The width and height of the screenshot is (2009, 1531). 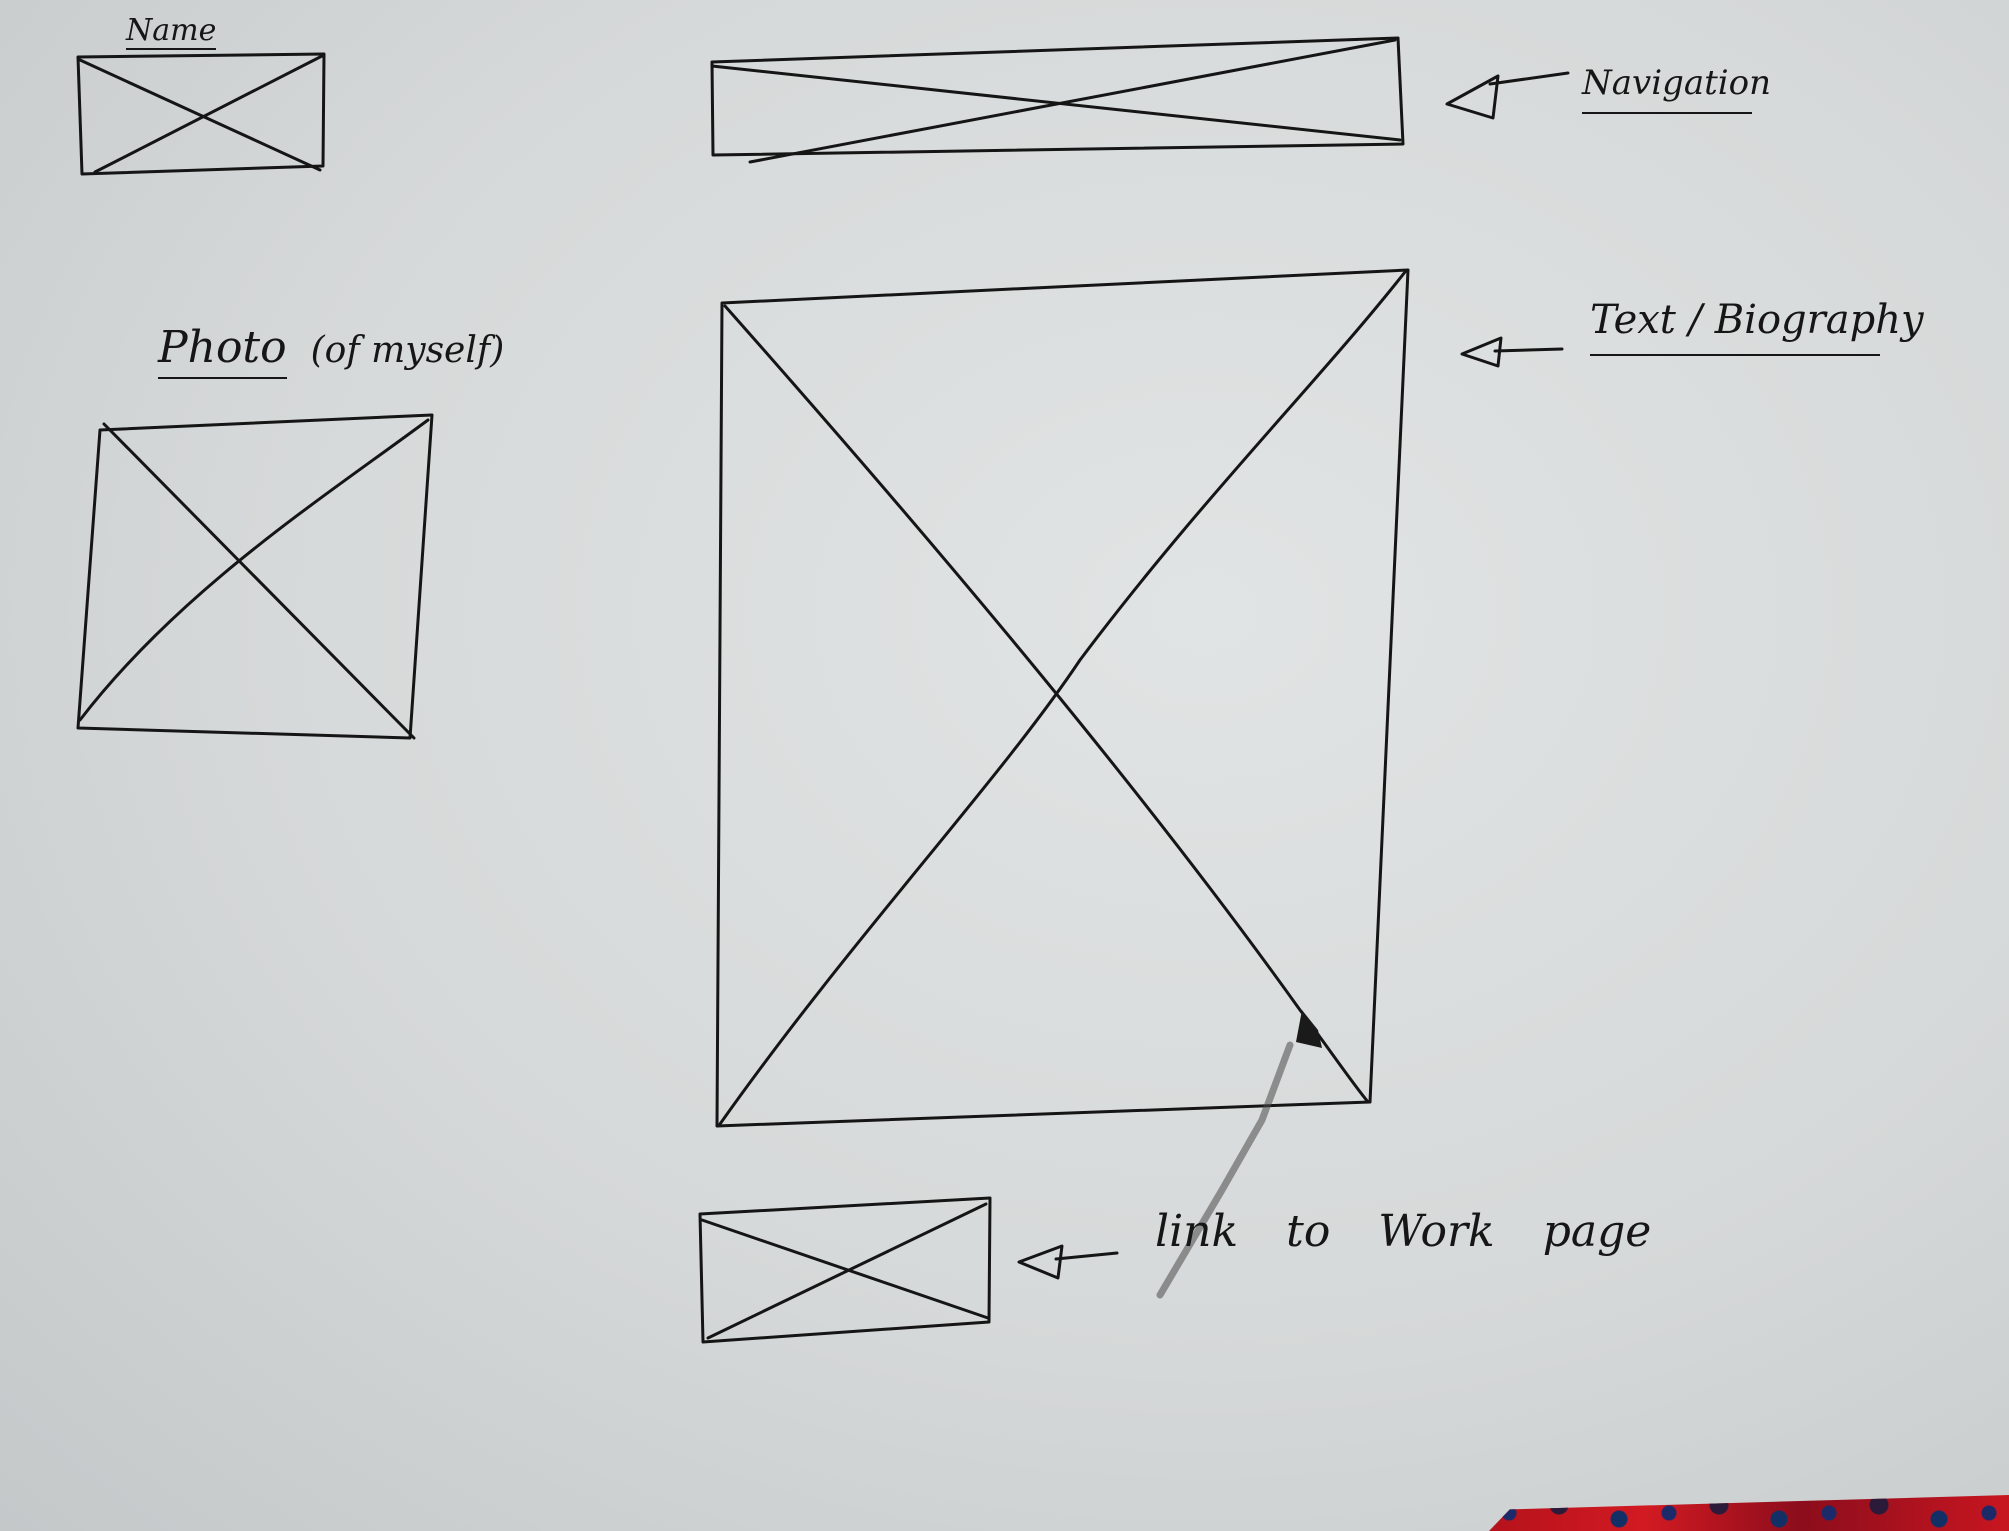 What do you see at coordinates (1507, 95) in the screenshot?
I see `navigation-arrow` at bounding box center [1507, 95].